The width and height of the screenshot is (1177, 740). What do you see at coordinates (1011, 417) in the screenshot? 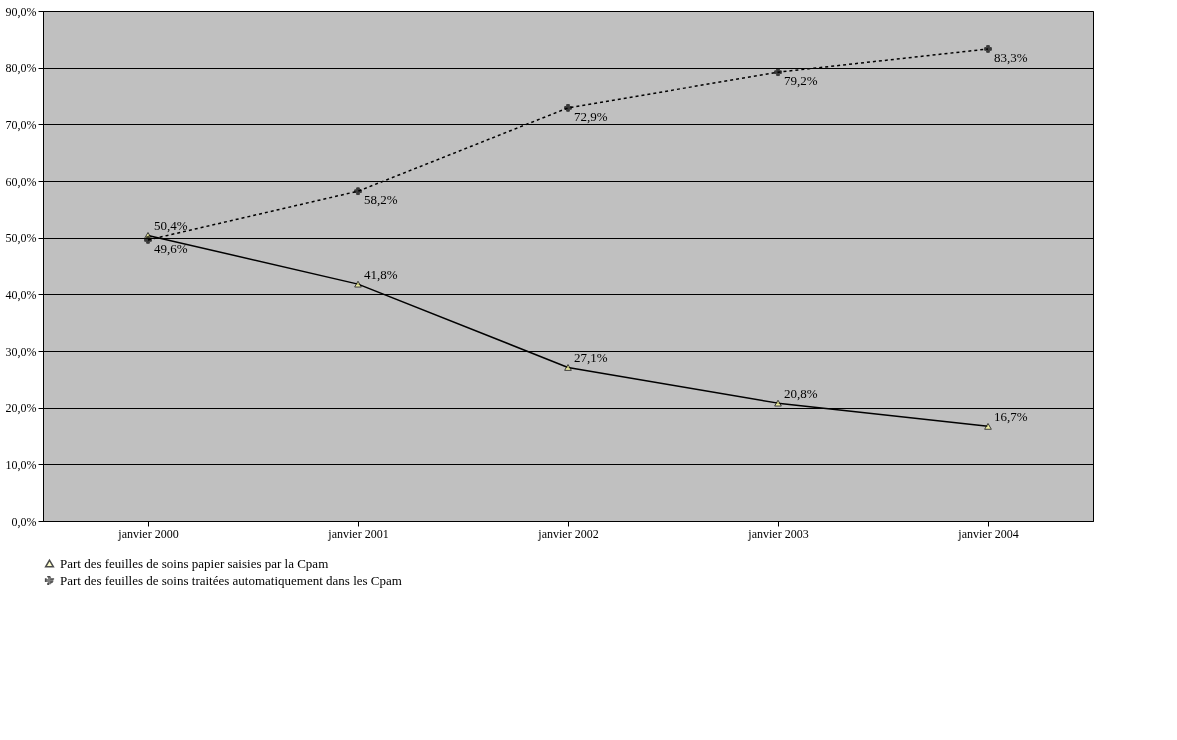
I see `data-label: 16,7%` at bounding box center [1011, 417].